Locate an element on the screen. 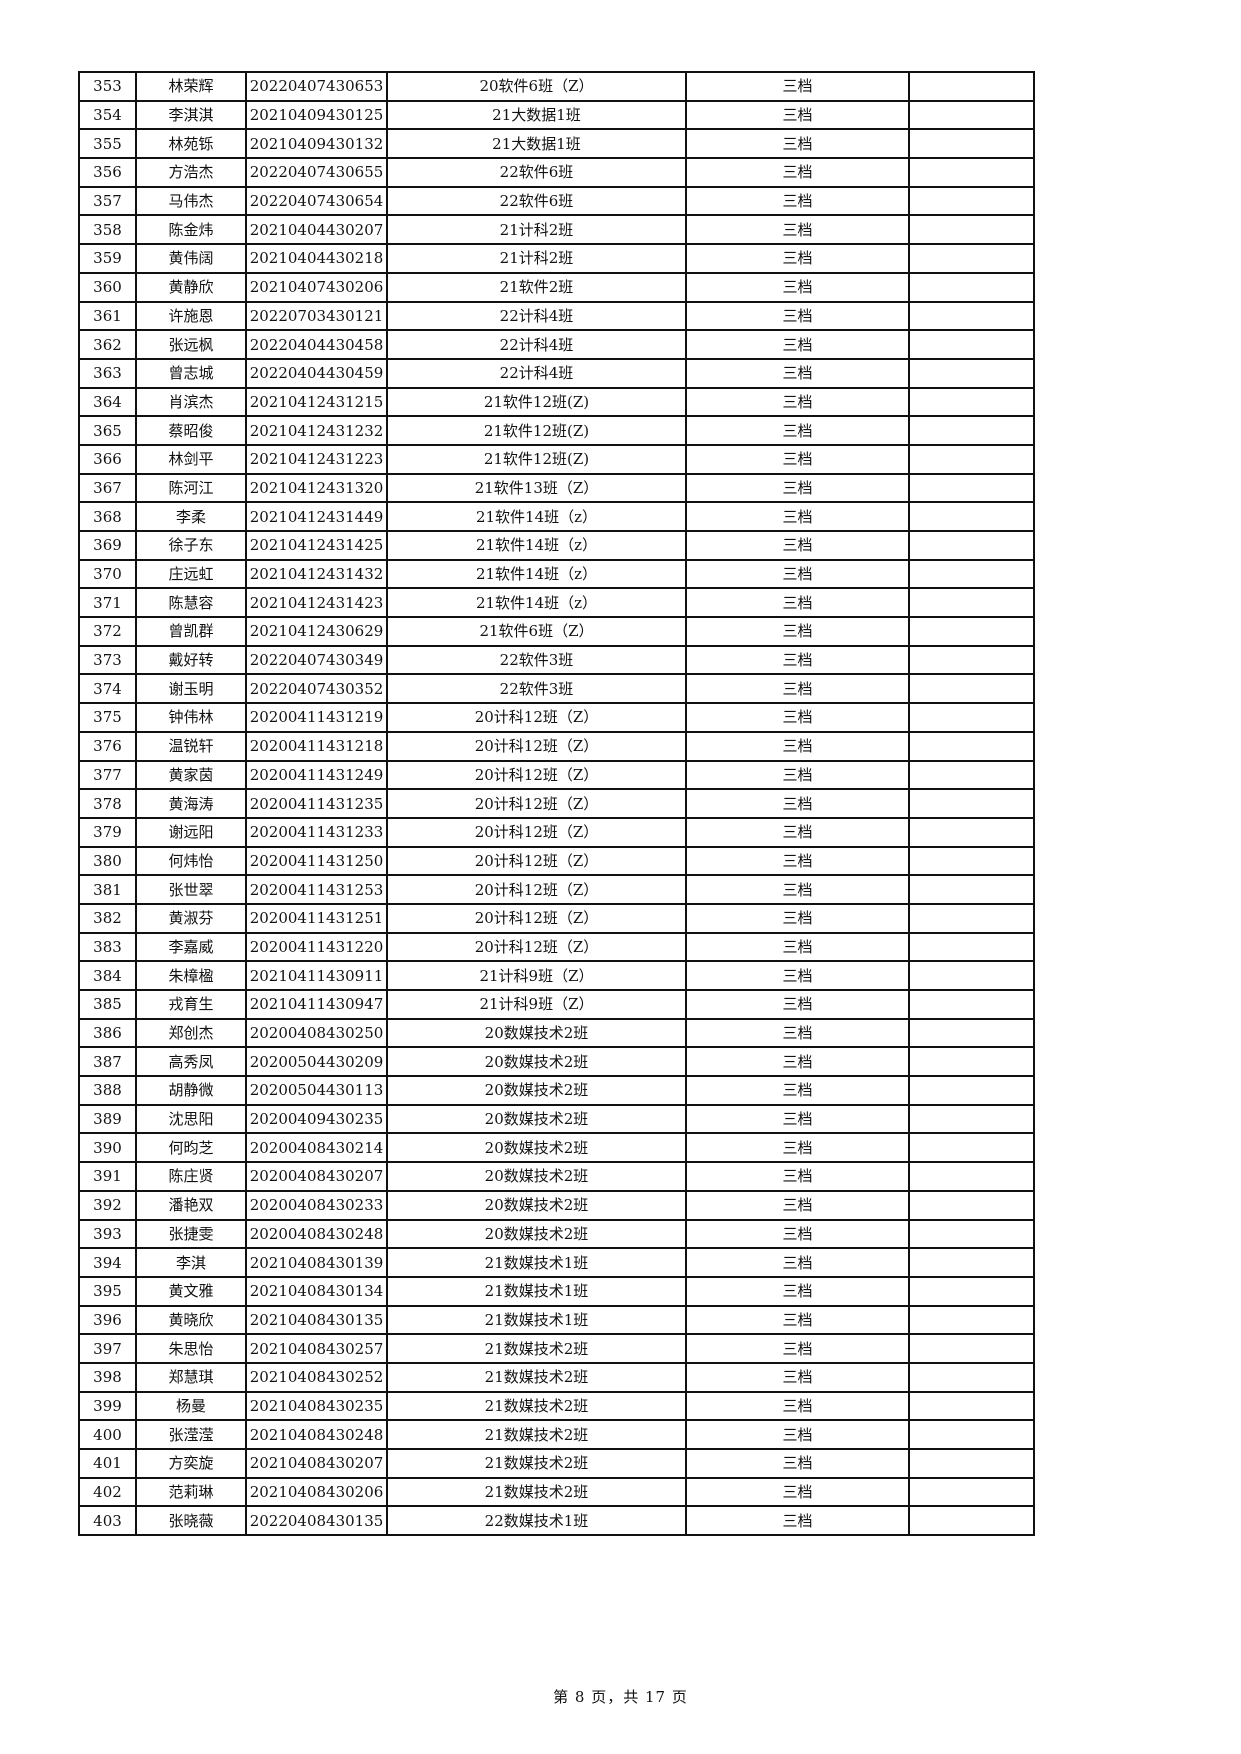  row-number-cell: 370 is located at coordinates (107, 574).